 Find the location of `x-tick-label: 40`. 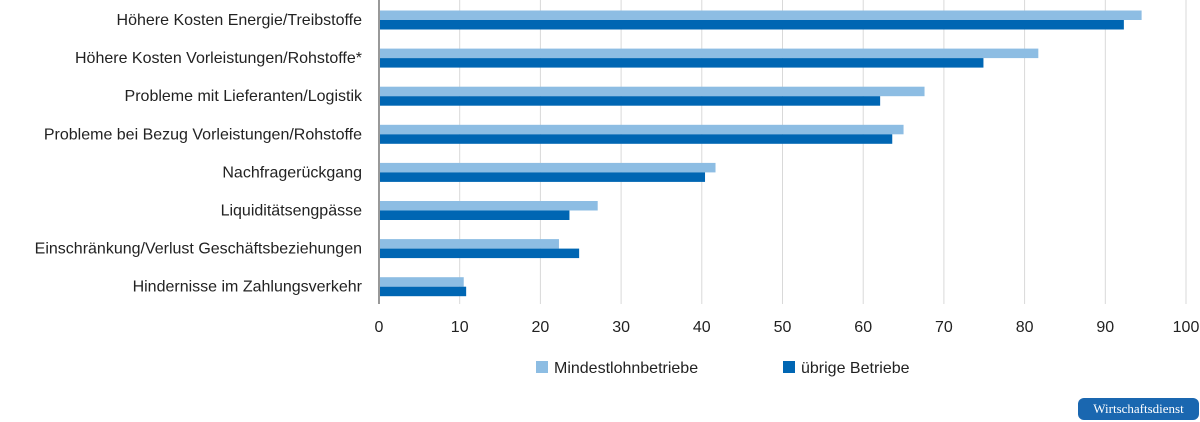

x-tick-label: 40 is located at coordinates (702, 327).